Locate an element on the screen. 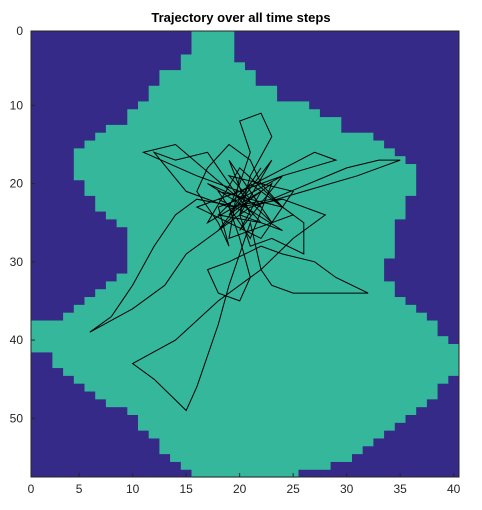 This screenshot has width=482, height=510. x-tick-label: 0 is located at coordinates (31, 489).